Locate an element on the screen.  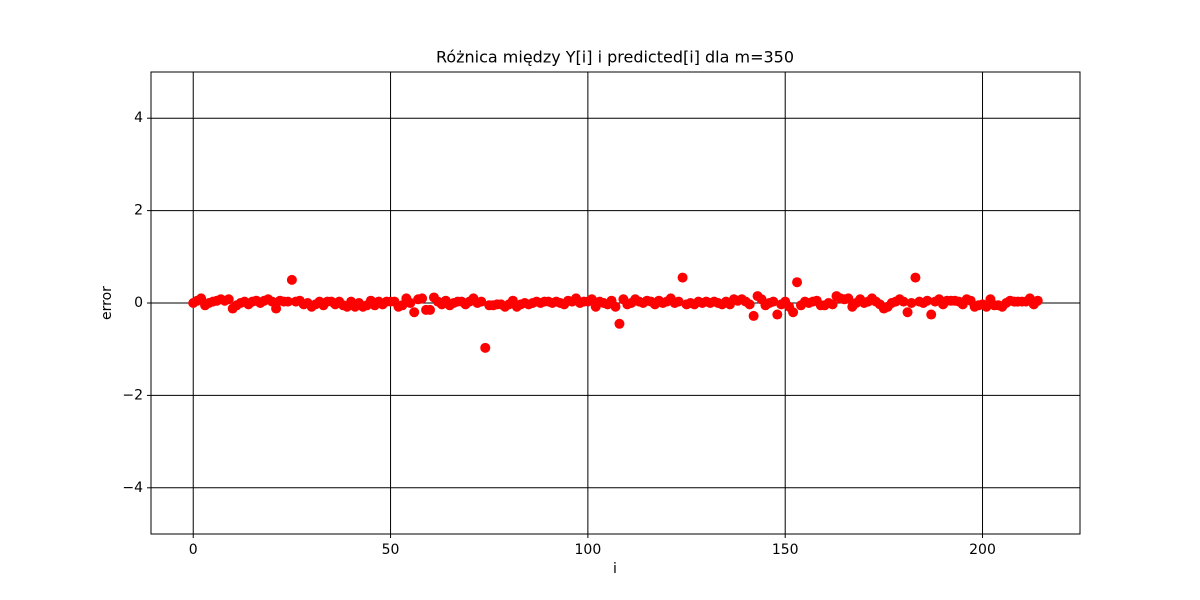
y-tick-label: 4 is located at coordinates (138, 118).